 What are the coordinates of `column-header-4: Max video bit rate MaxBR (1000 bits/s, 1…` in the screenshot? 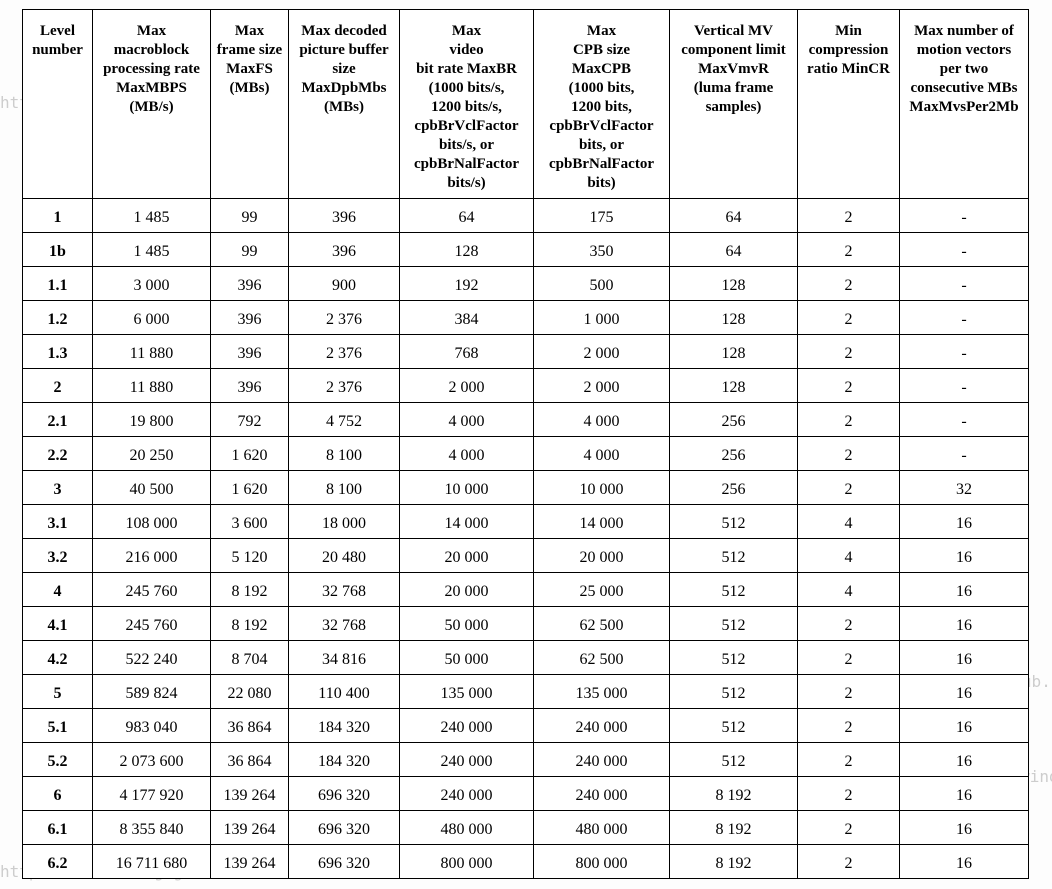 It's located at (466, 104).